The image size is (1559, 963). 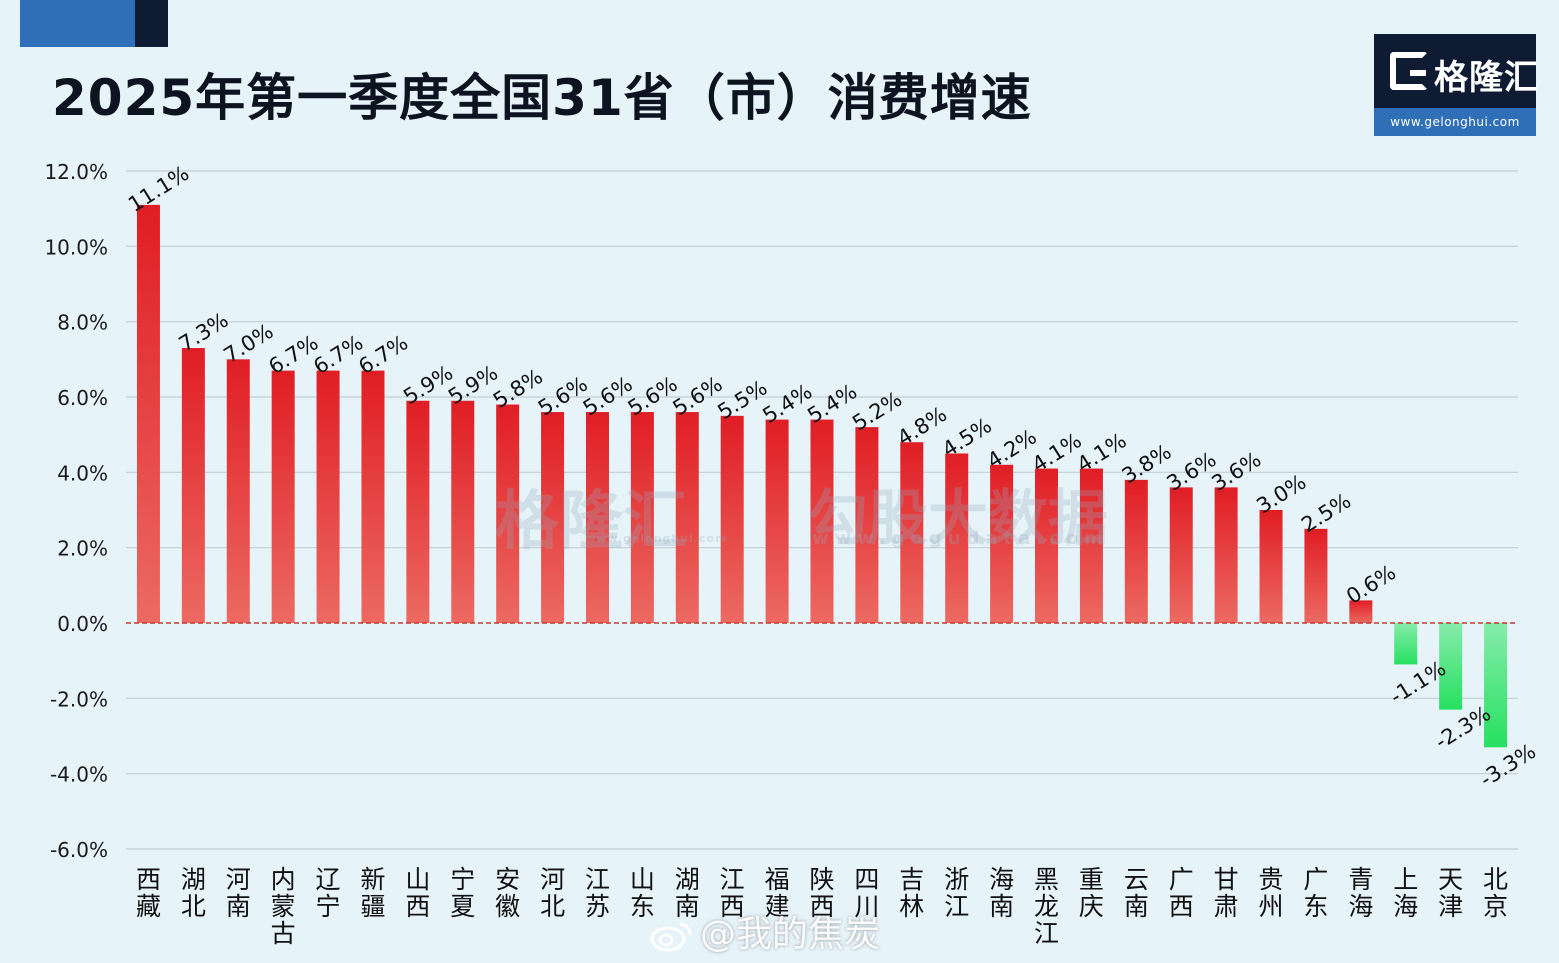 I want to click on corner-accent-blue, so click(x=77, y=23).